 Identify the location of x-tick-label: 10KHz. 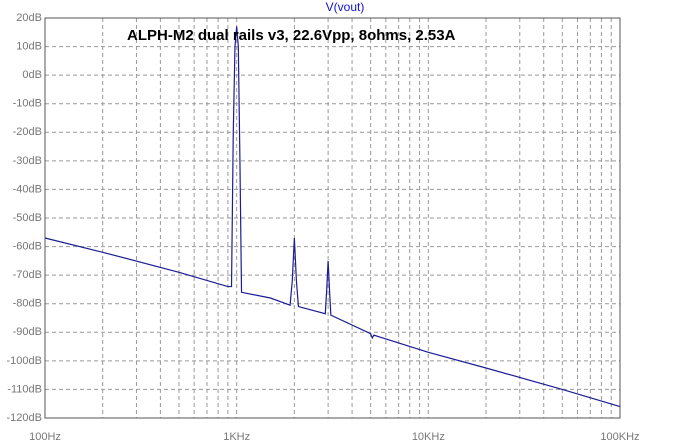
(428, 437).